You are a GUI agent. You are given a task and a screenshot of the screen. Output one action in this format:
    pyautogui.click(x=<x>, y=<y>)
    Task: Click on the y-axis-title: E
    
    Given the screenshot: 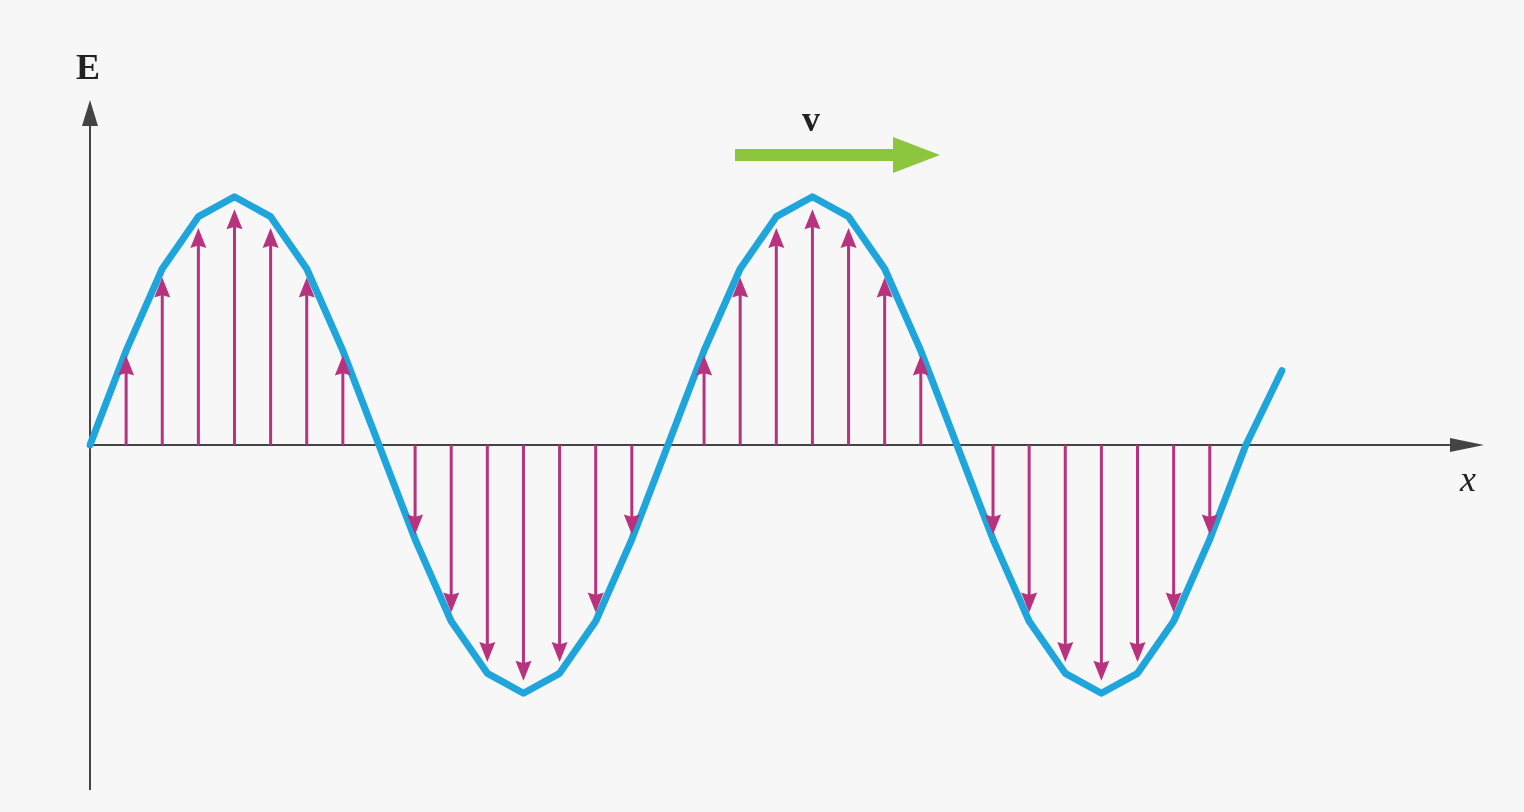 What is the action you would take?
    pyautogui.click(x=88, y=67)
    